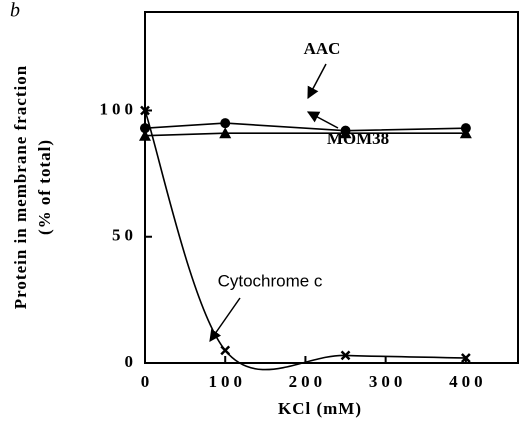 This screenshot has width=526, height=426. What do you see at coordinates (131, 361) in the screenshot?
I see `y-tick-label: 0` at bounding box center [131, 361].